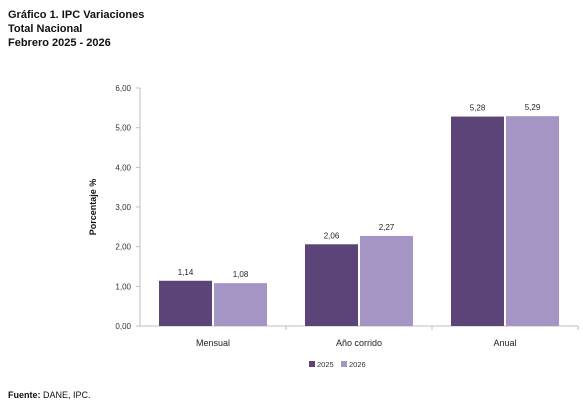 This screenshot has width=583, height=404. I want to click on x-tick-label: Anual, so click(504, 343).